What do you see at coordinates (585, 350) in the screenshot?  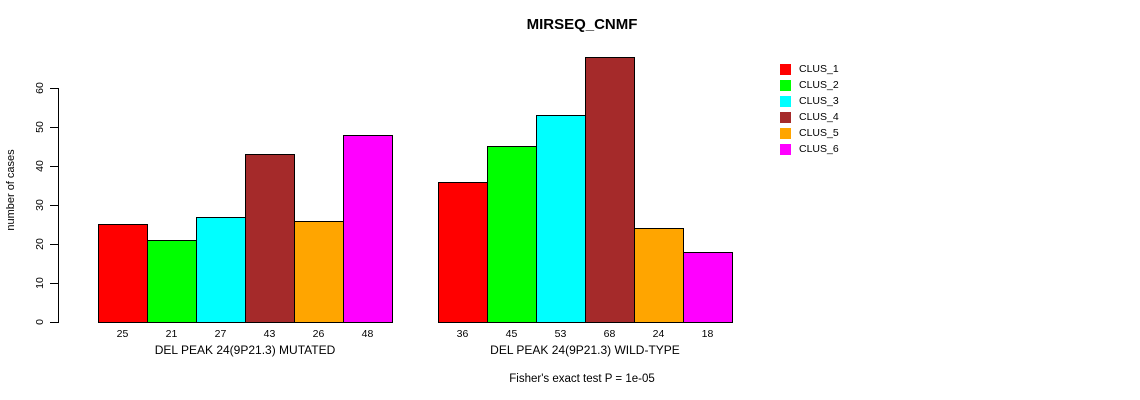 I see `group-label: DEL PEAK 24(9P21.3) WILD-TYPE` at bounding box center [585, 350].